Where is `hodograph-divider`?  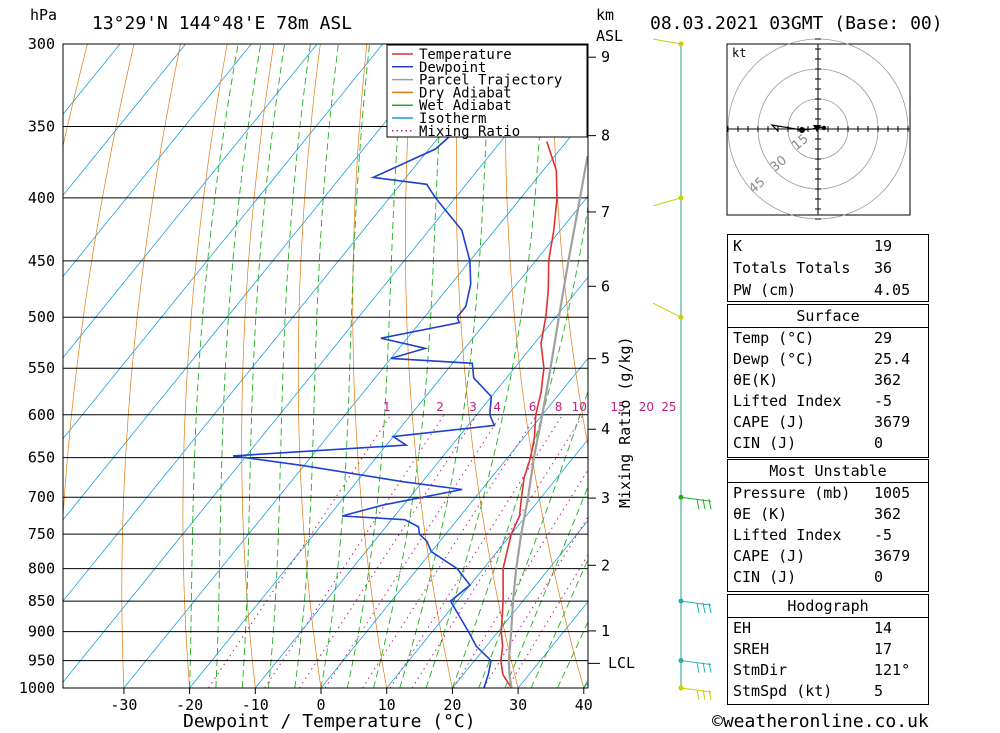 hodograph-divider is located at coordinates (828, 617).